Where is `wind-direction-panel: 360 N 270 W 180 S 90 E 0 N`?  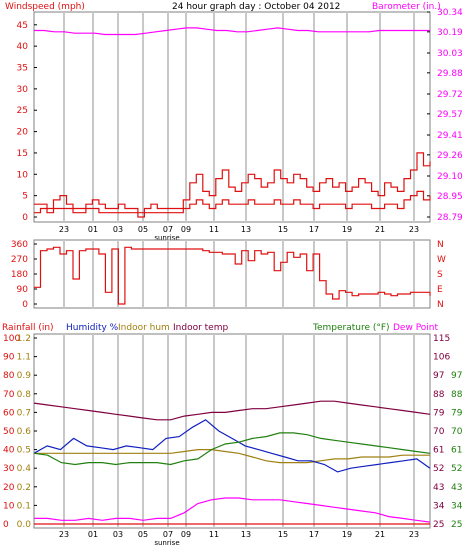
wind-direction-panel: 360 N 270 W 180 S 90 E 0 N is located at coordinates (228, 274).